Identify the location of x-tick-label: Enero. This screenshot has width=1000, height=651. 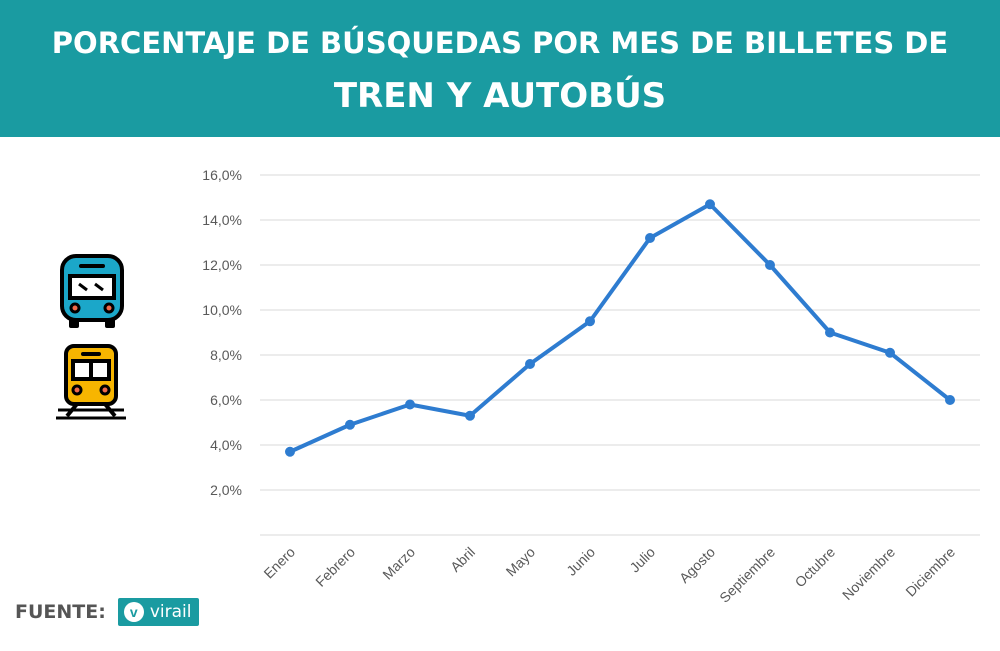
(279, 563).